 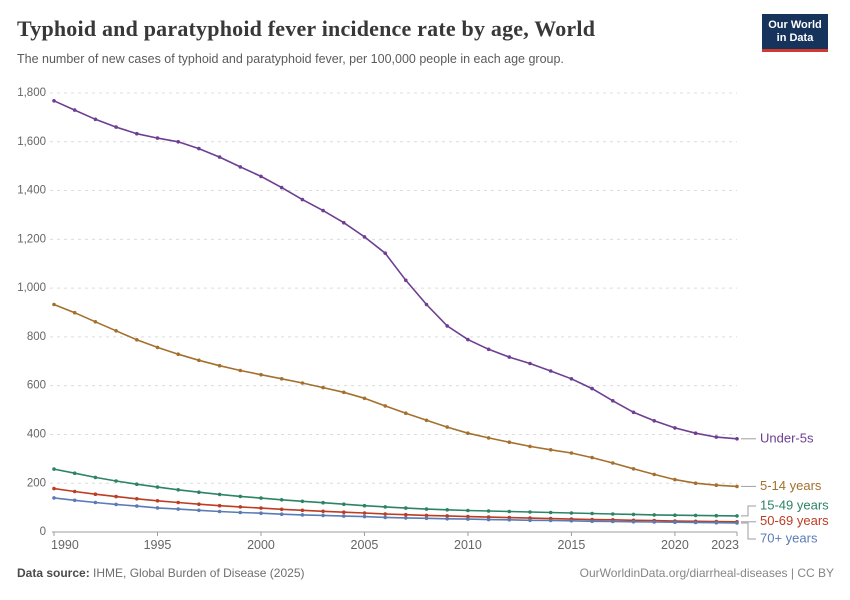 I want to click on series-label-70-years: 70+ years, so click(x=789, y=537).